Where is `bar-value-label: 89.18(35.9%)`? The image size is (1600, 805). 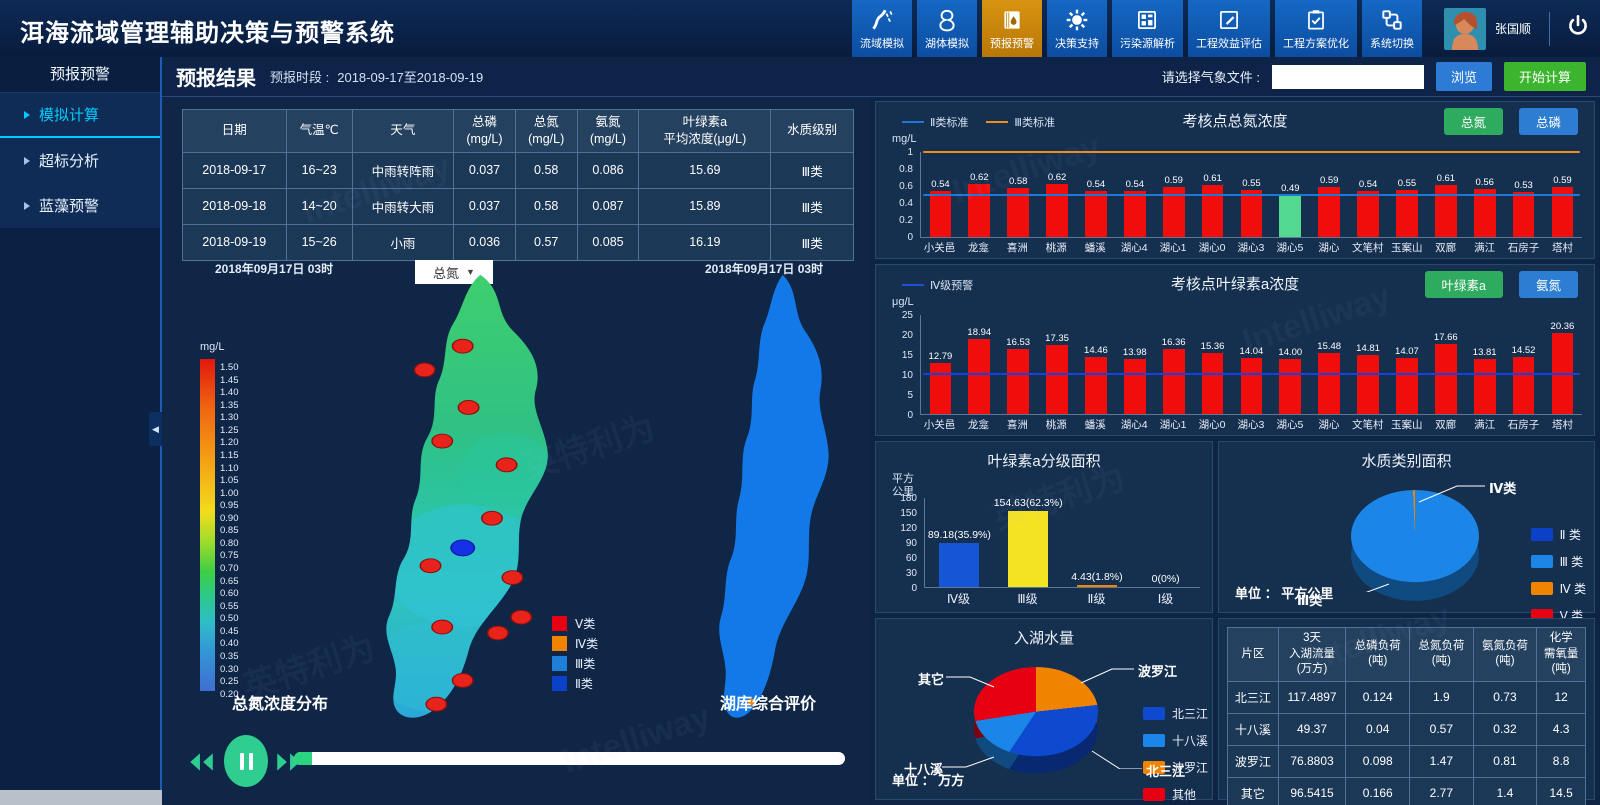
bar-value-label: 89.18(35.9%) is located at coordinates (959, 534).